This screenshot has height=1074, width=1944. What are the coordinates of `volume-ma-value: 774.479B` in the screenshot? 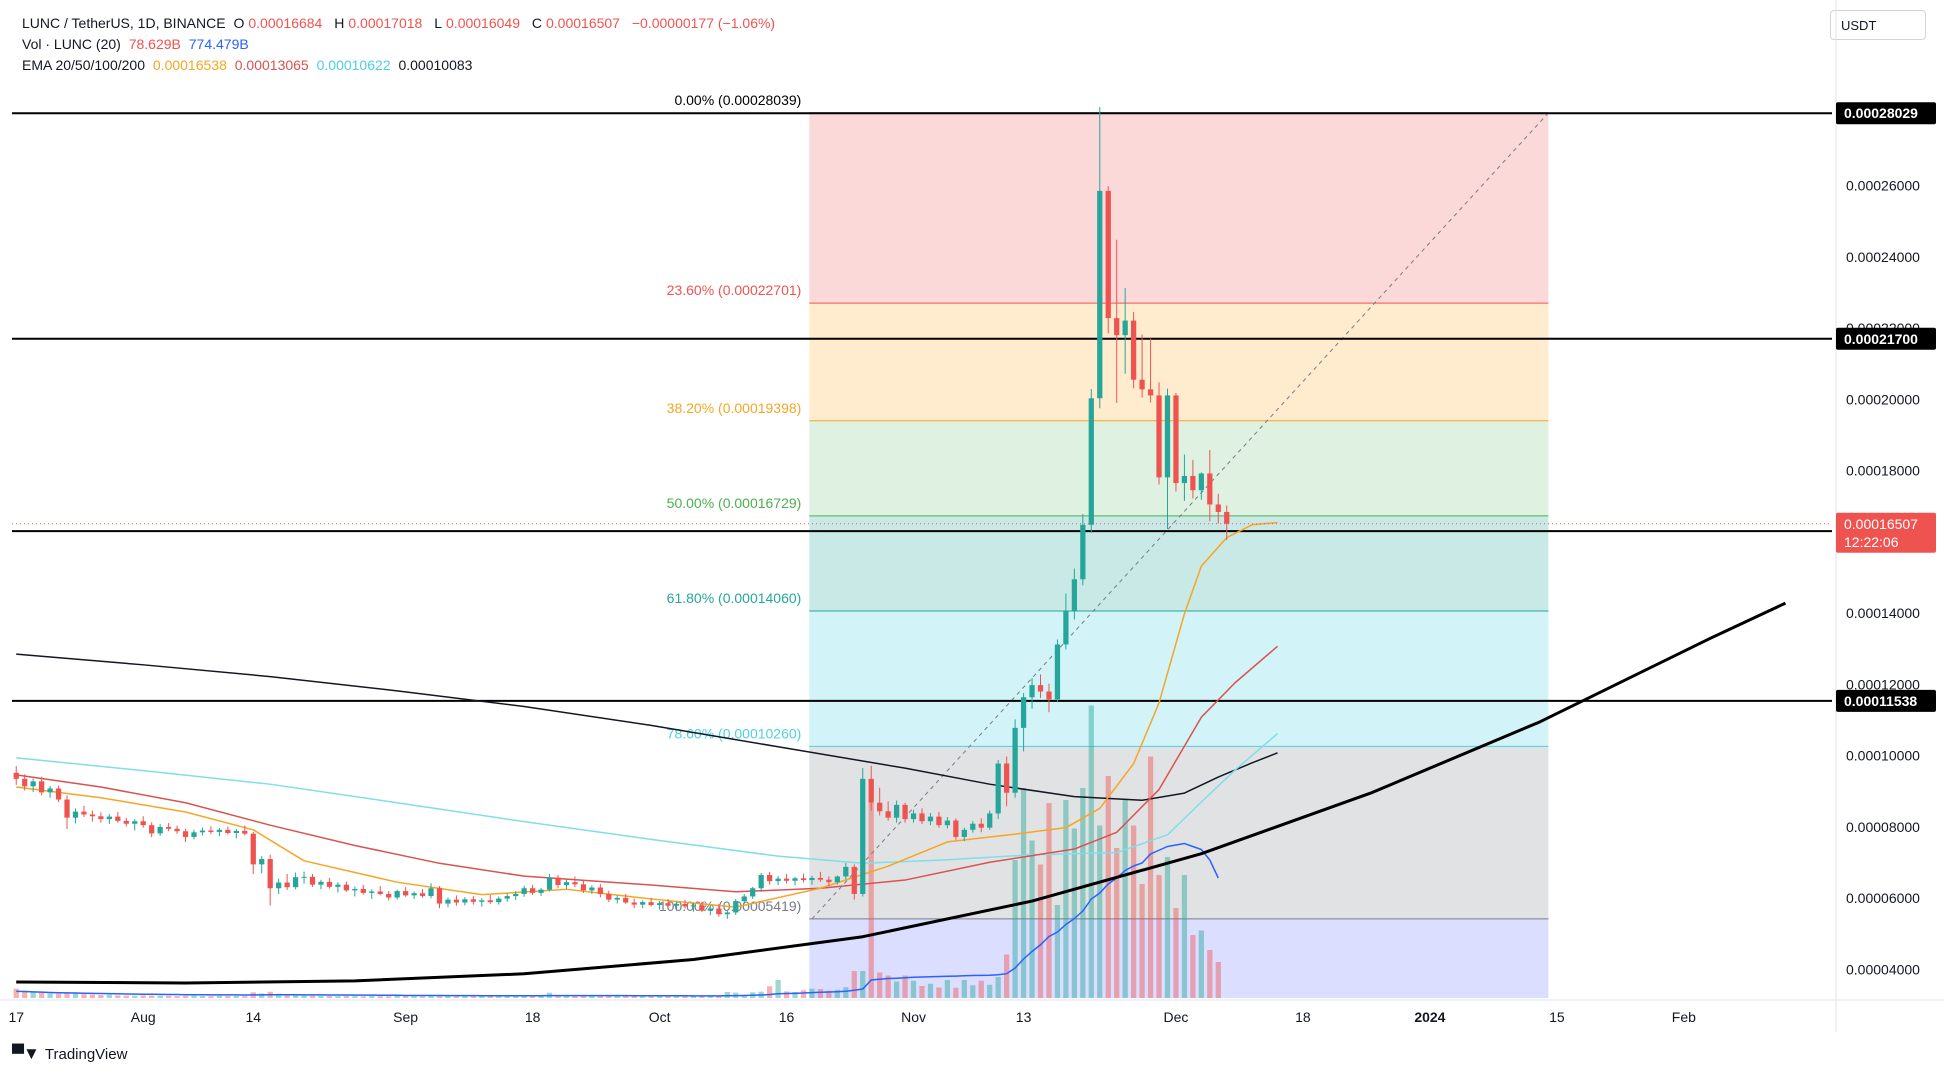 It's located at (218, 44).